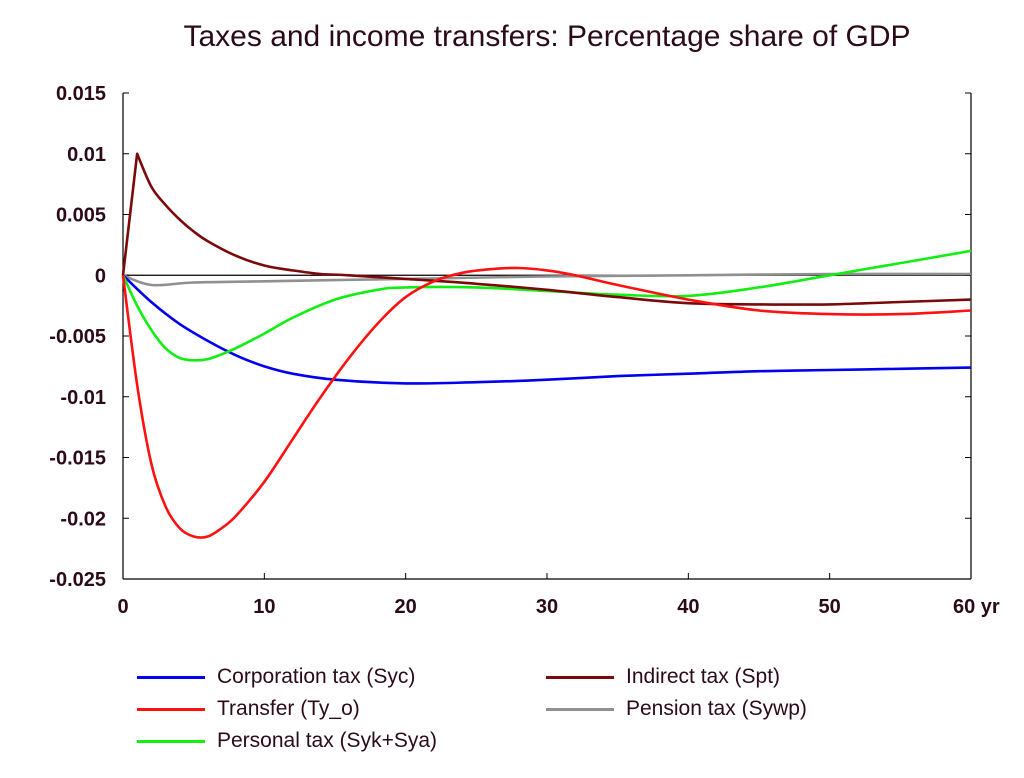  I want to click on x-tick-label: 50, so click(830, 607).